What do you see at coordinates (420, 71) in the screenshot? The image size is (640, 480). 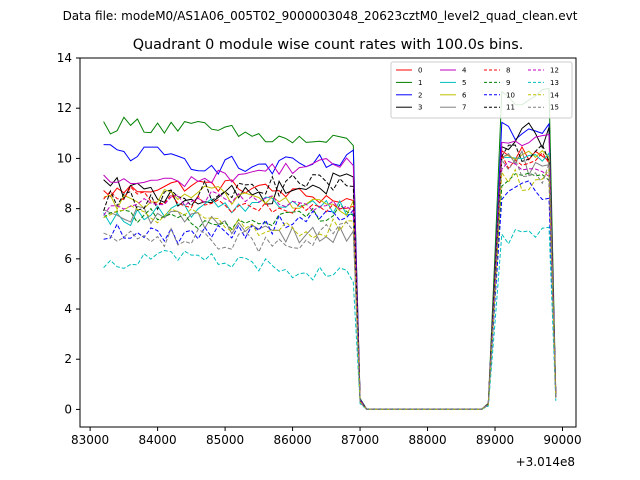 I see `legend-label-0: 0` at bounding box center [420, 71].